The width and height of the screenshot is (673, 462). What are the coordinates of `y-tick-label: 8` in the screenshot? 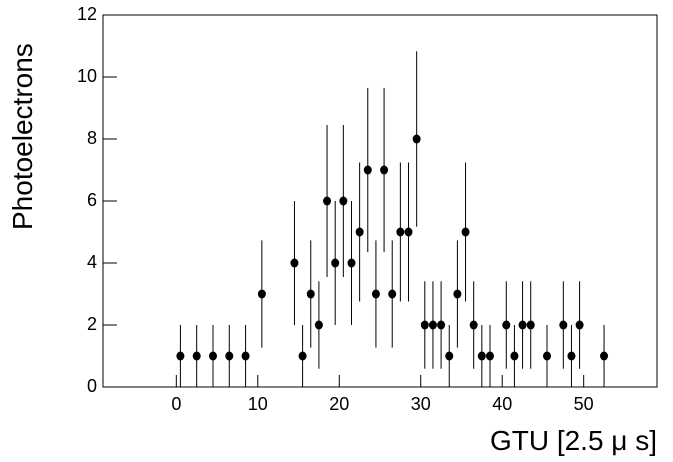 It's located at (92, 138).